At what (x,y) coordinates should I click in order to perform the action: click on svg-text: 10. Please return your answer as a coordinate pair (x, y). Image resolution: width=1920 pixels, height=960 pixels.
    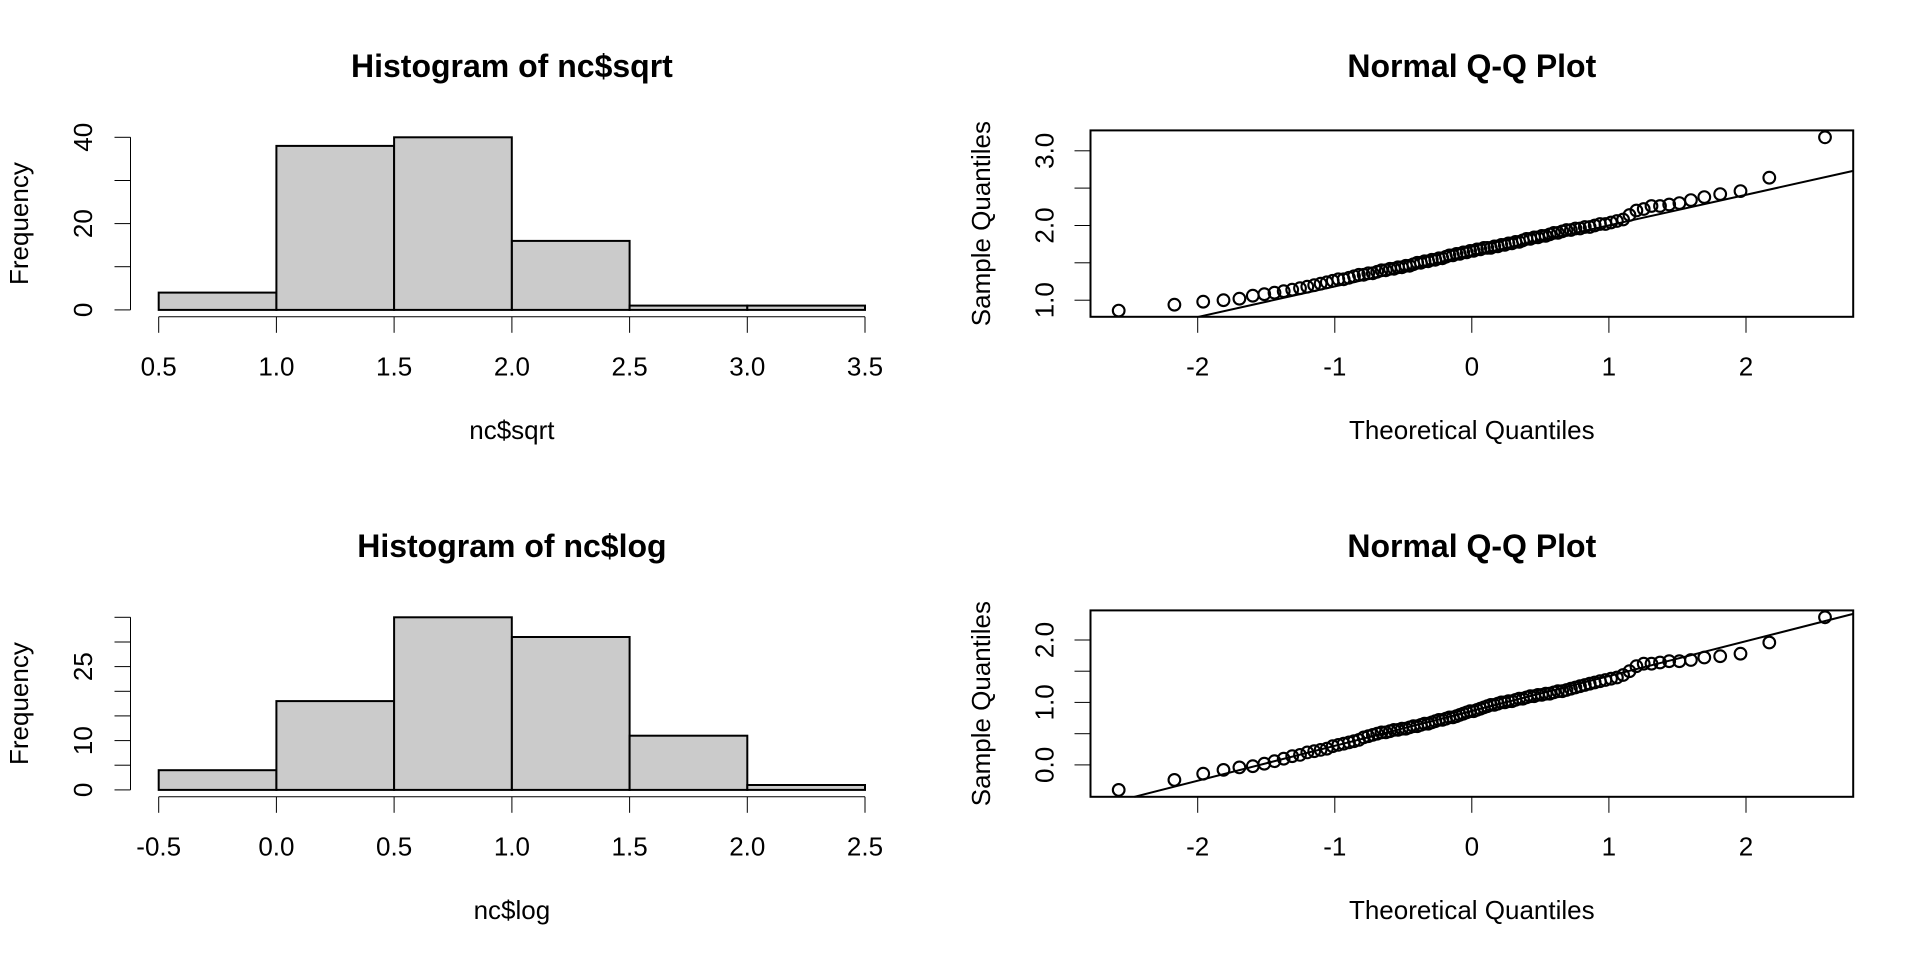
    Looking at the image, I should click on (83, 740).